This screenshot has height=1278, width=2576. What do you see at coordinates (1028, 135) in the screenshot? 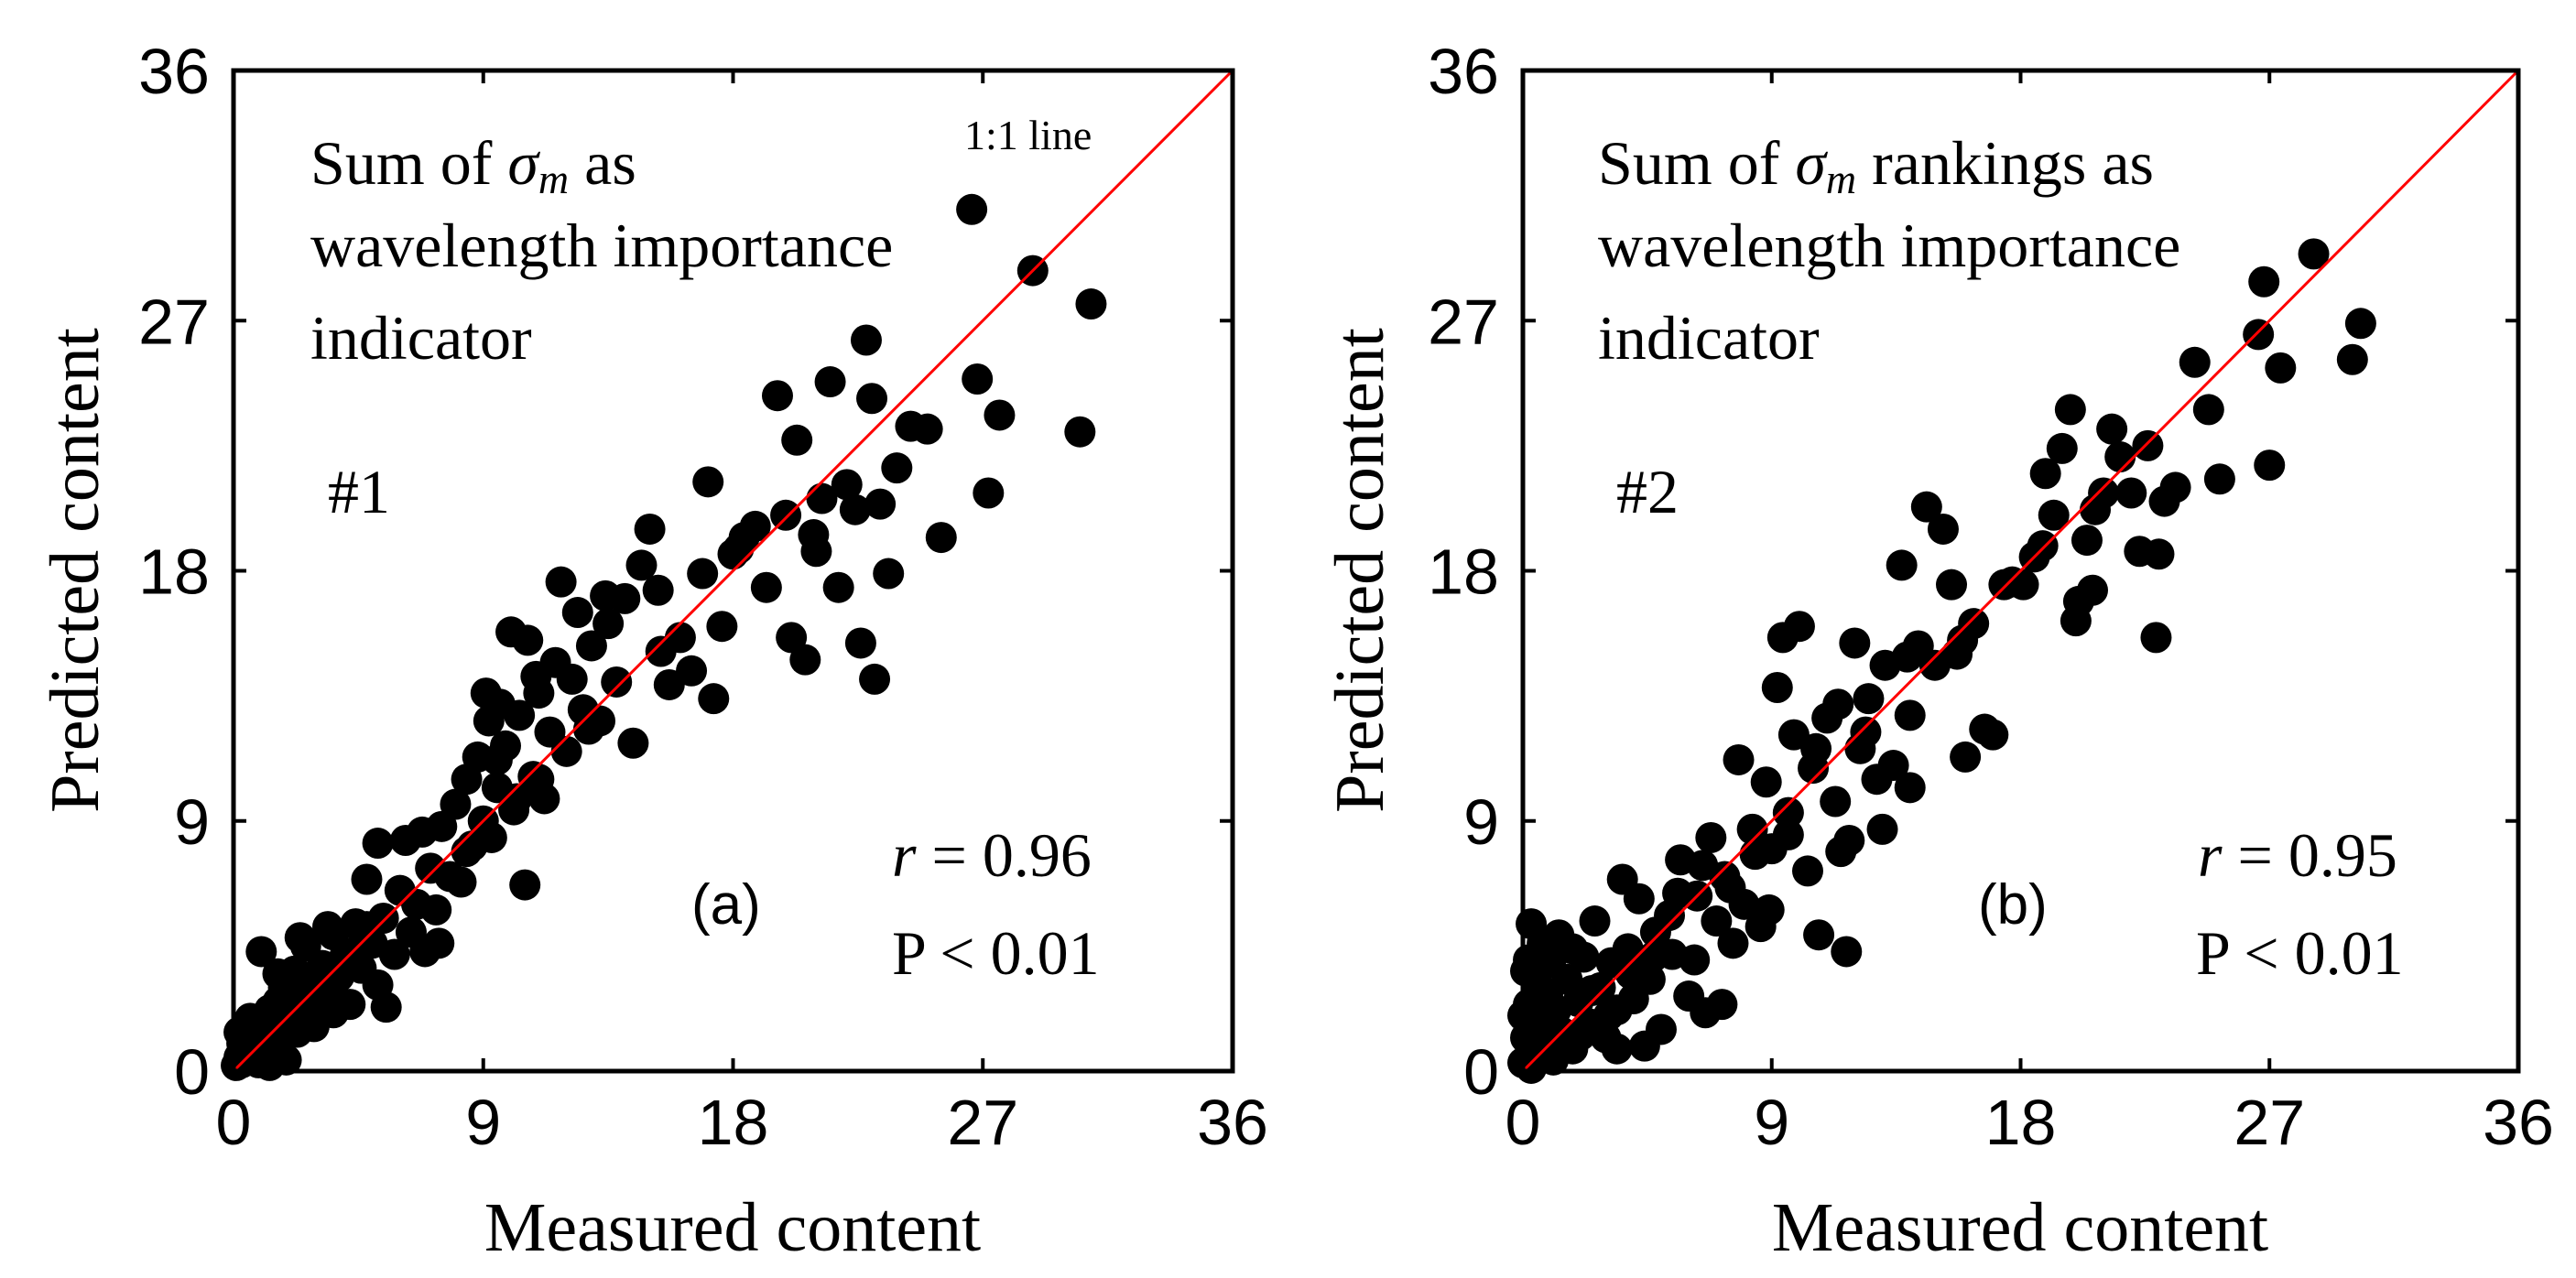
I see `panel-a-one-to-one-label: 1:1 line` at bounding box center [1028, 135].